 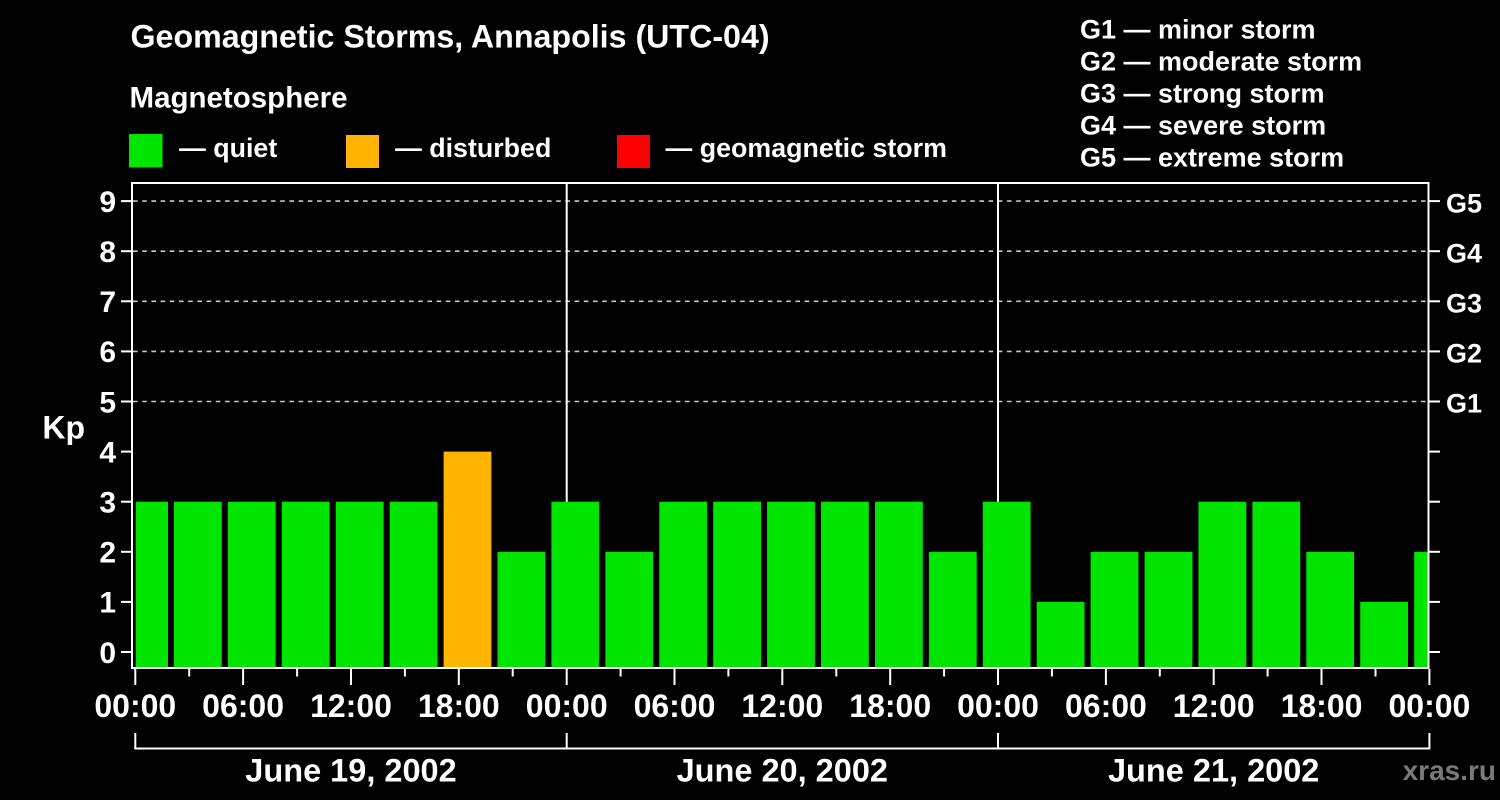 What do you see at coordinates (1464, 203) in the screenshot?
I see `svg-text: G5` at bounding box center [1464, 203].